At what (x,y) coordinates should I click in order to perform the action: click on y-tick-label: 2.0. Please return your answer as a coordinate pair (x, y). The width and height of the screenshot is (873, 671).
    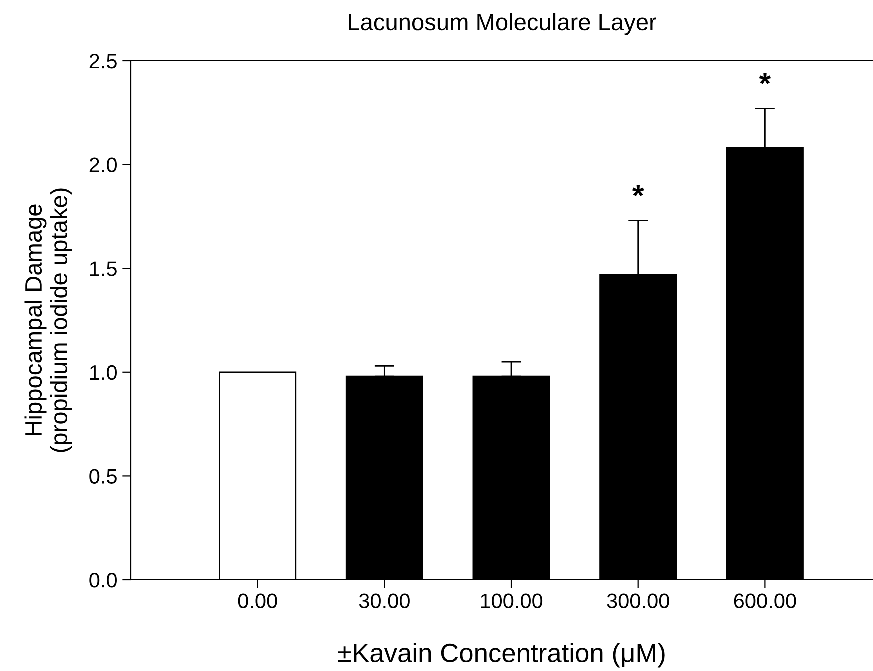
    Looking at the image, I should click on (103, 165).